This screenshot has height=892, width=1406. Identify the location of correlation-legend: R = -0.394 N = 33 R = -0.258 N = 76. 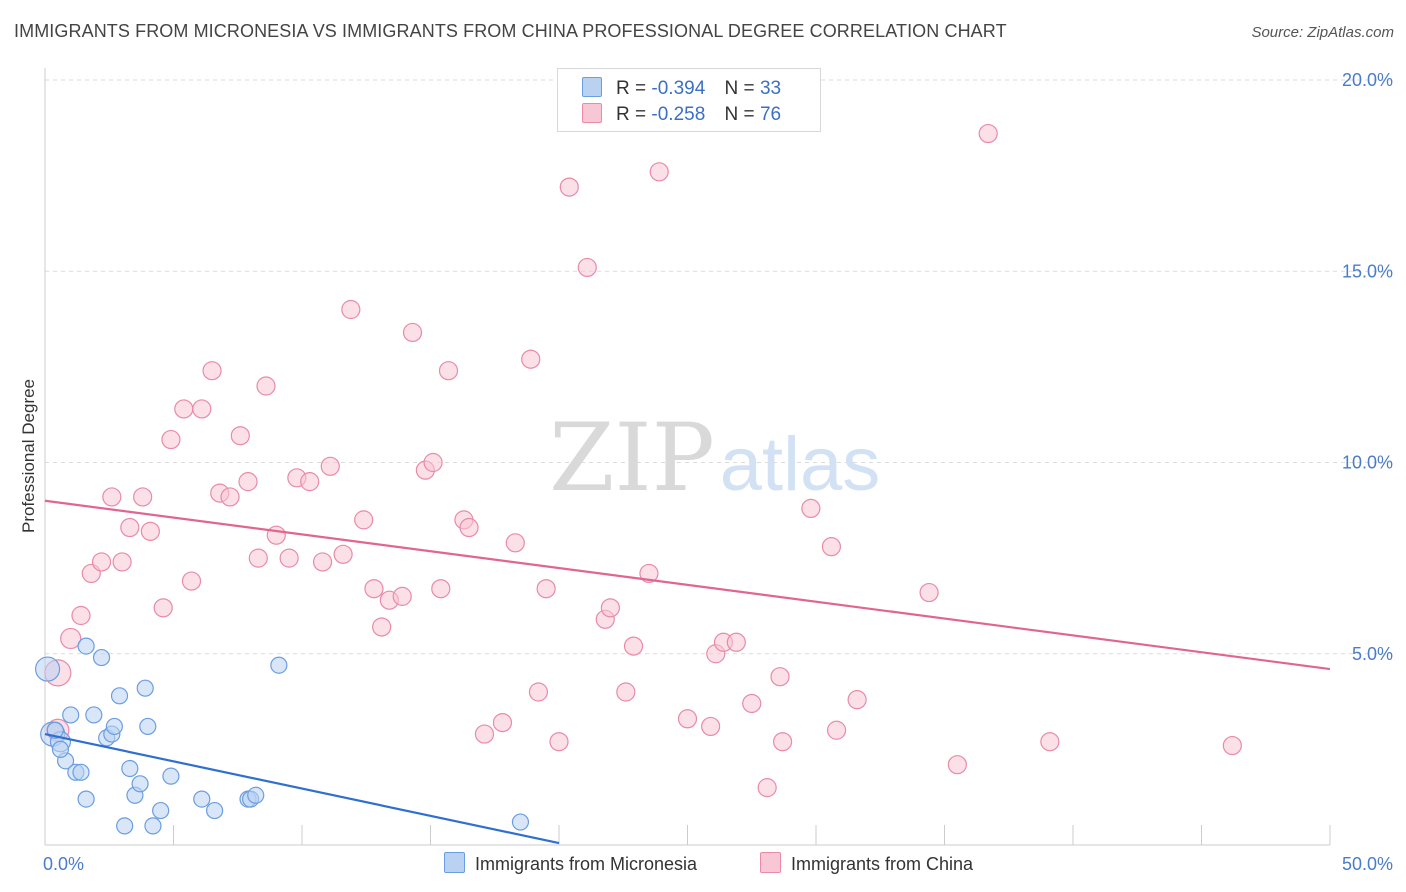
(689, 100).